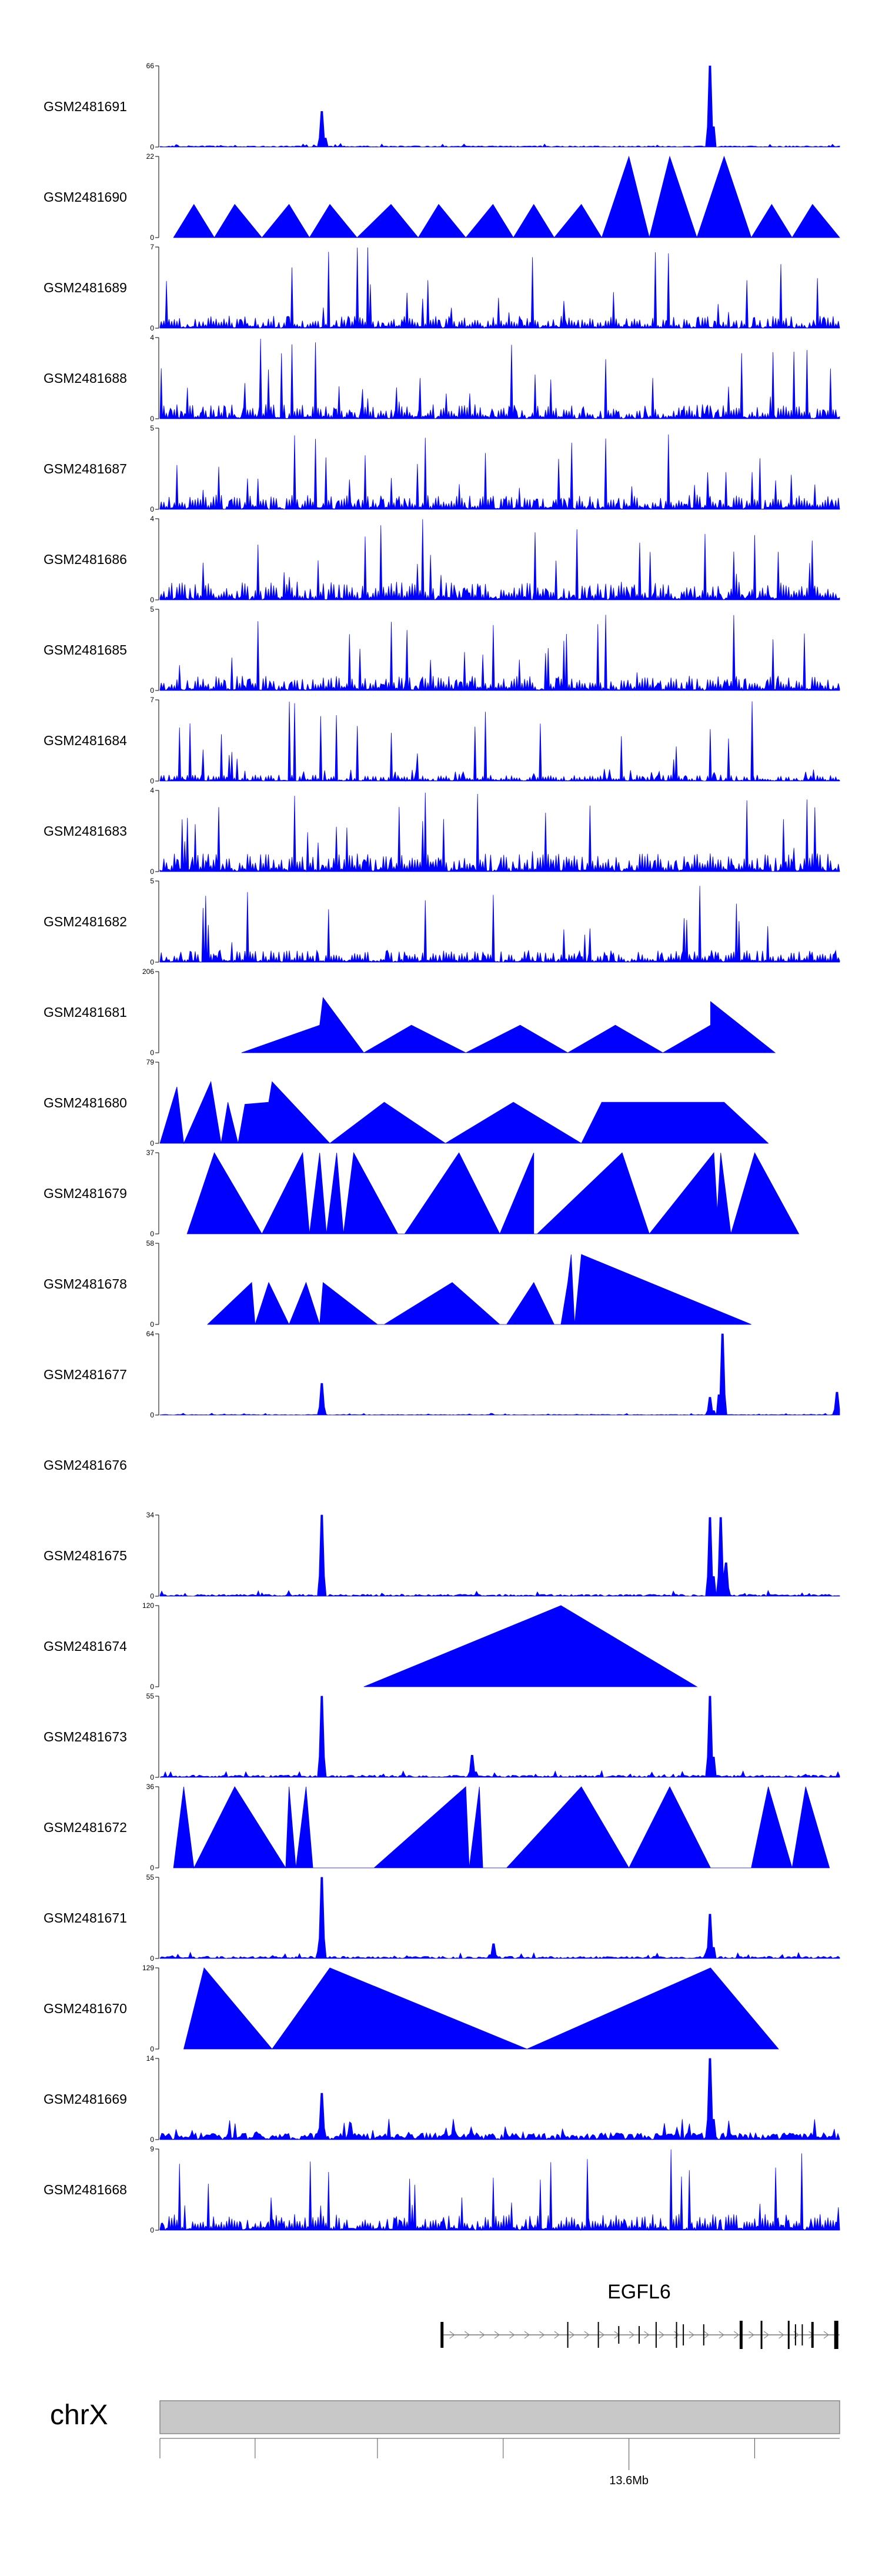 Image resolution: width=882 pixels, height=2576 pixels. What do you see at coordinates (442, 740) in the screenshot?
I see `track: GSM2481684 7 0` at bounding box center [442, 740].